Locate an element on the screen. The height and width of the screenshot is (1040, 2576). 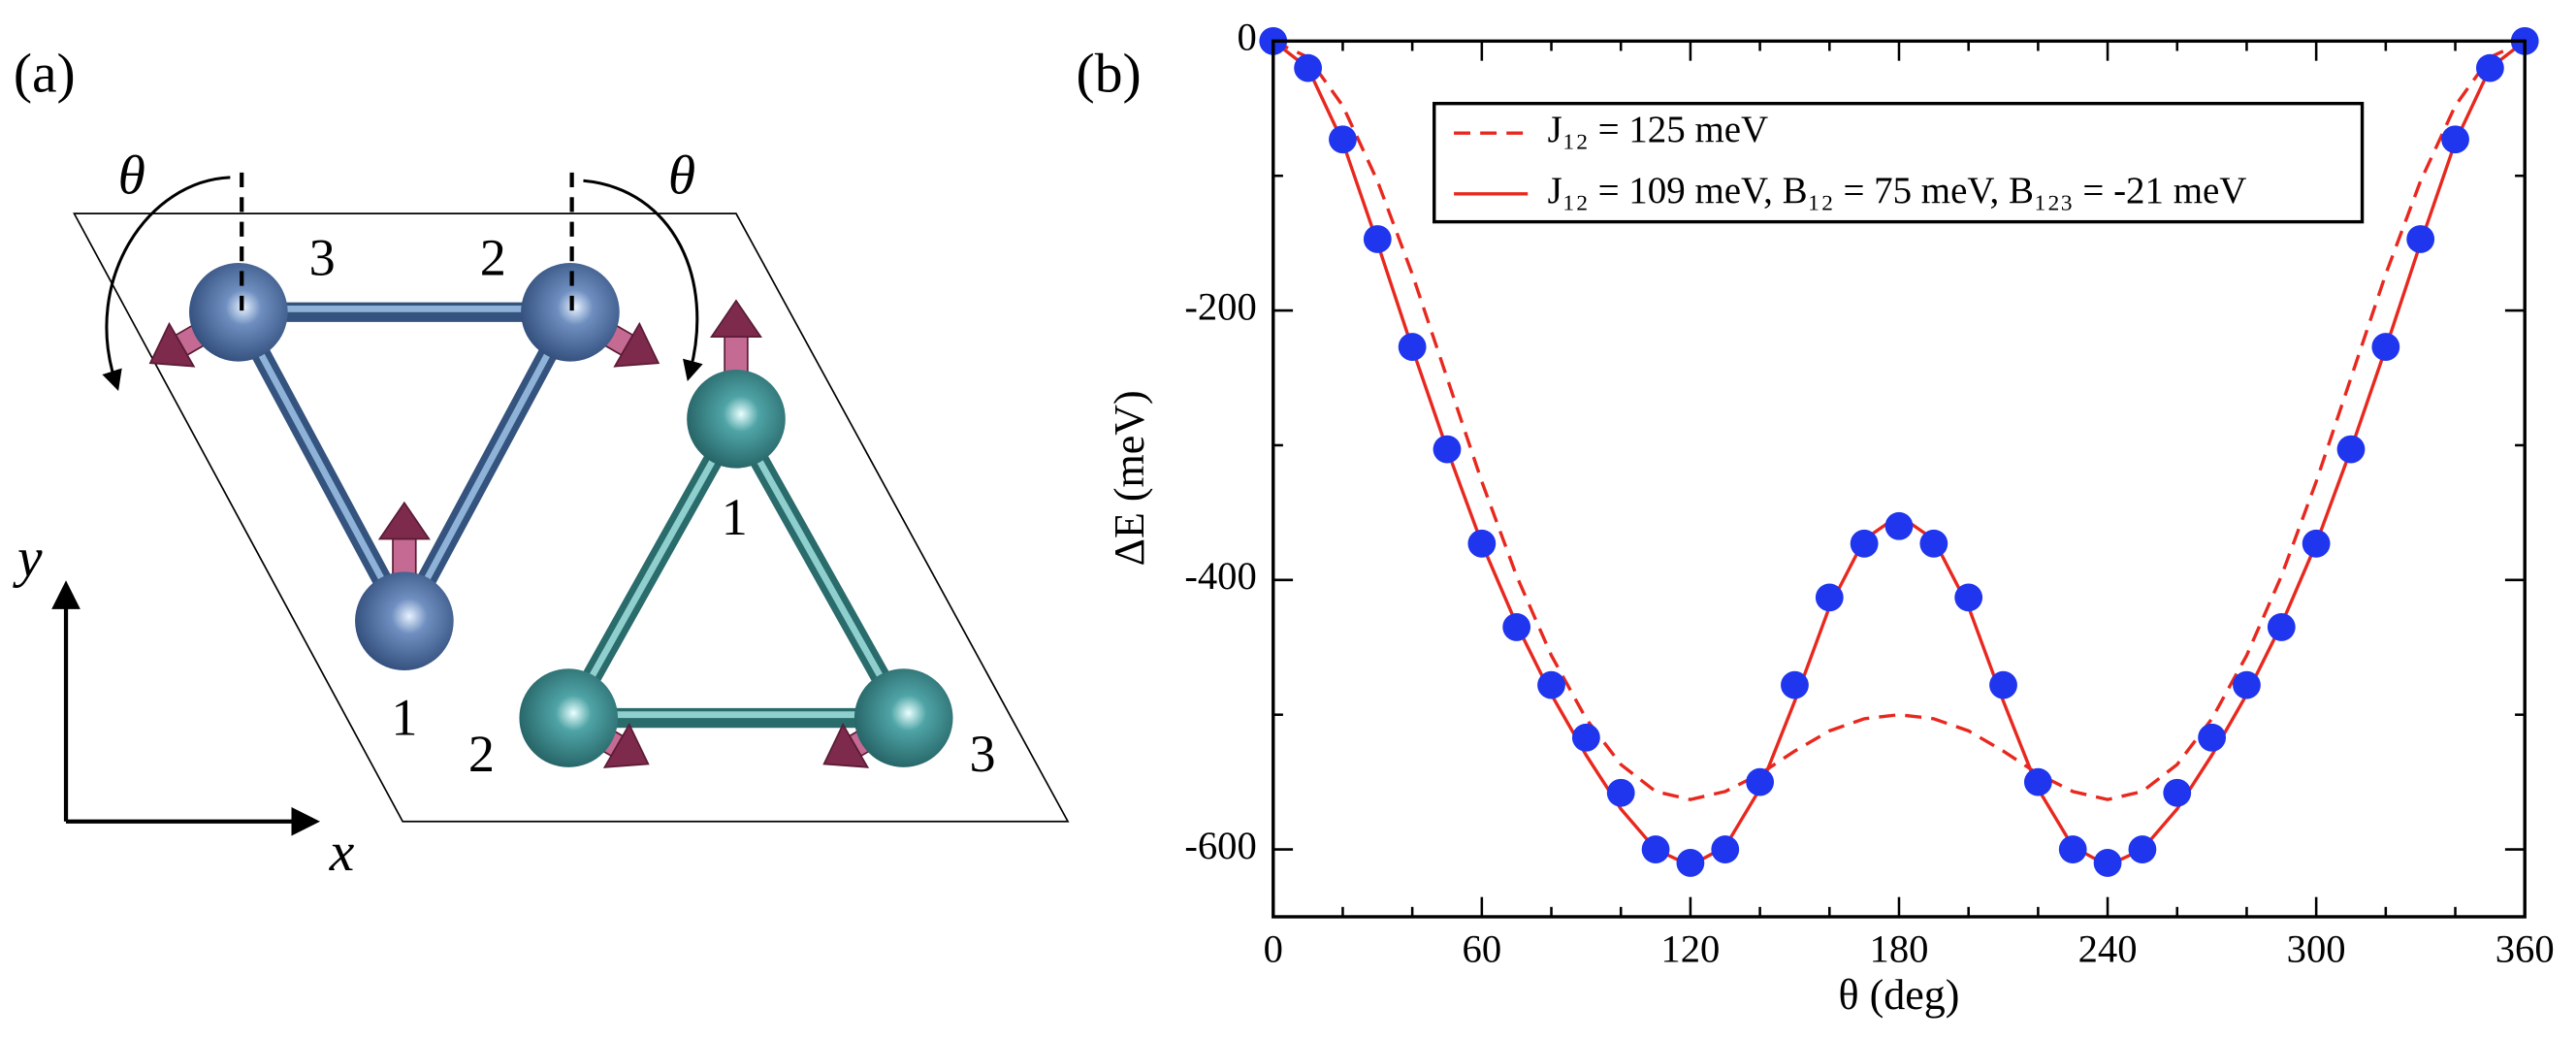
bonds is located at coordinates (571, 515).